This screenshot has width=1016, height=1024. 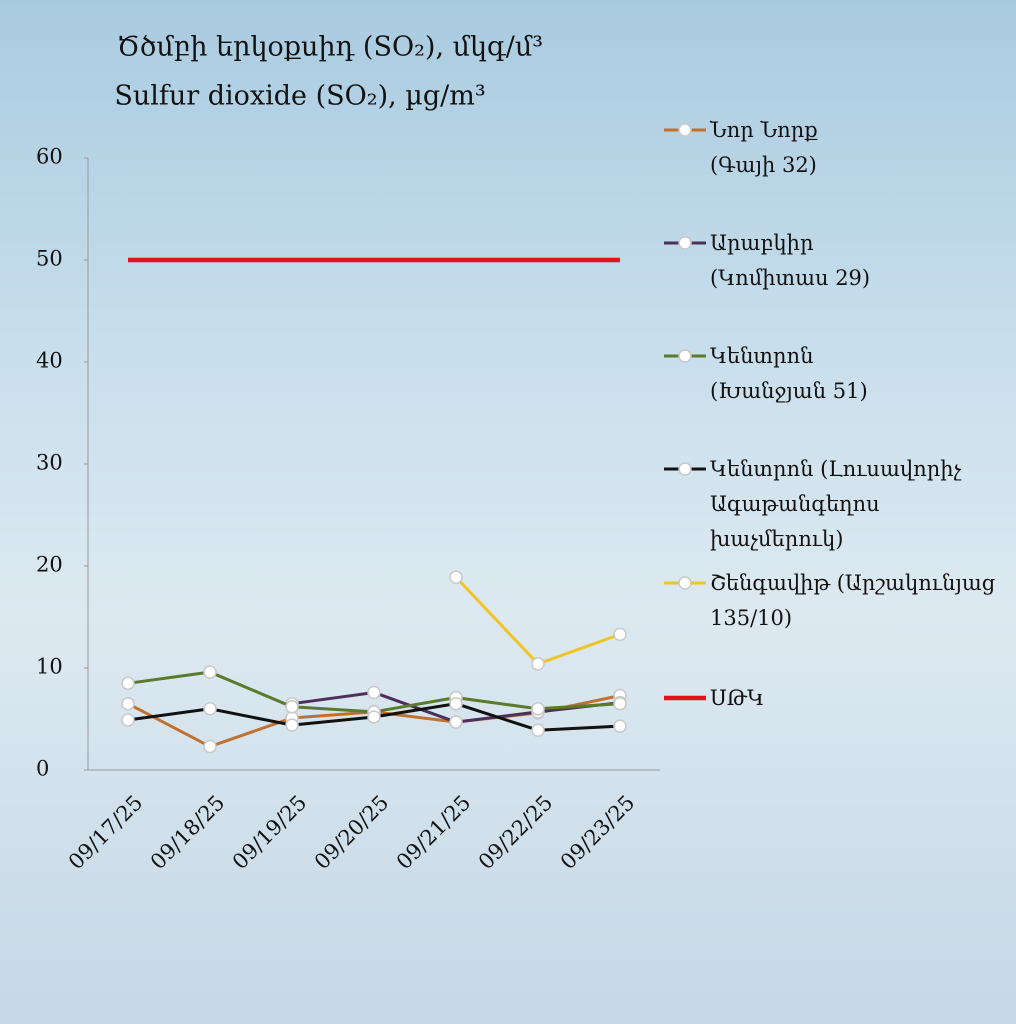 What do you see at coordinates (330, 47) in the screenshot?
I see `chart-title: Ծծմբի երկօքսիդ (SO₂), մկգ/մ³` at bounding box center [330, 47].